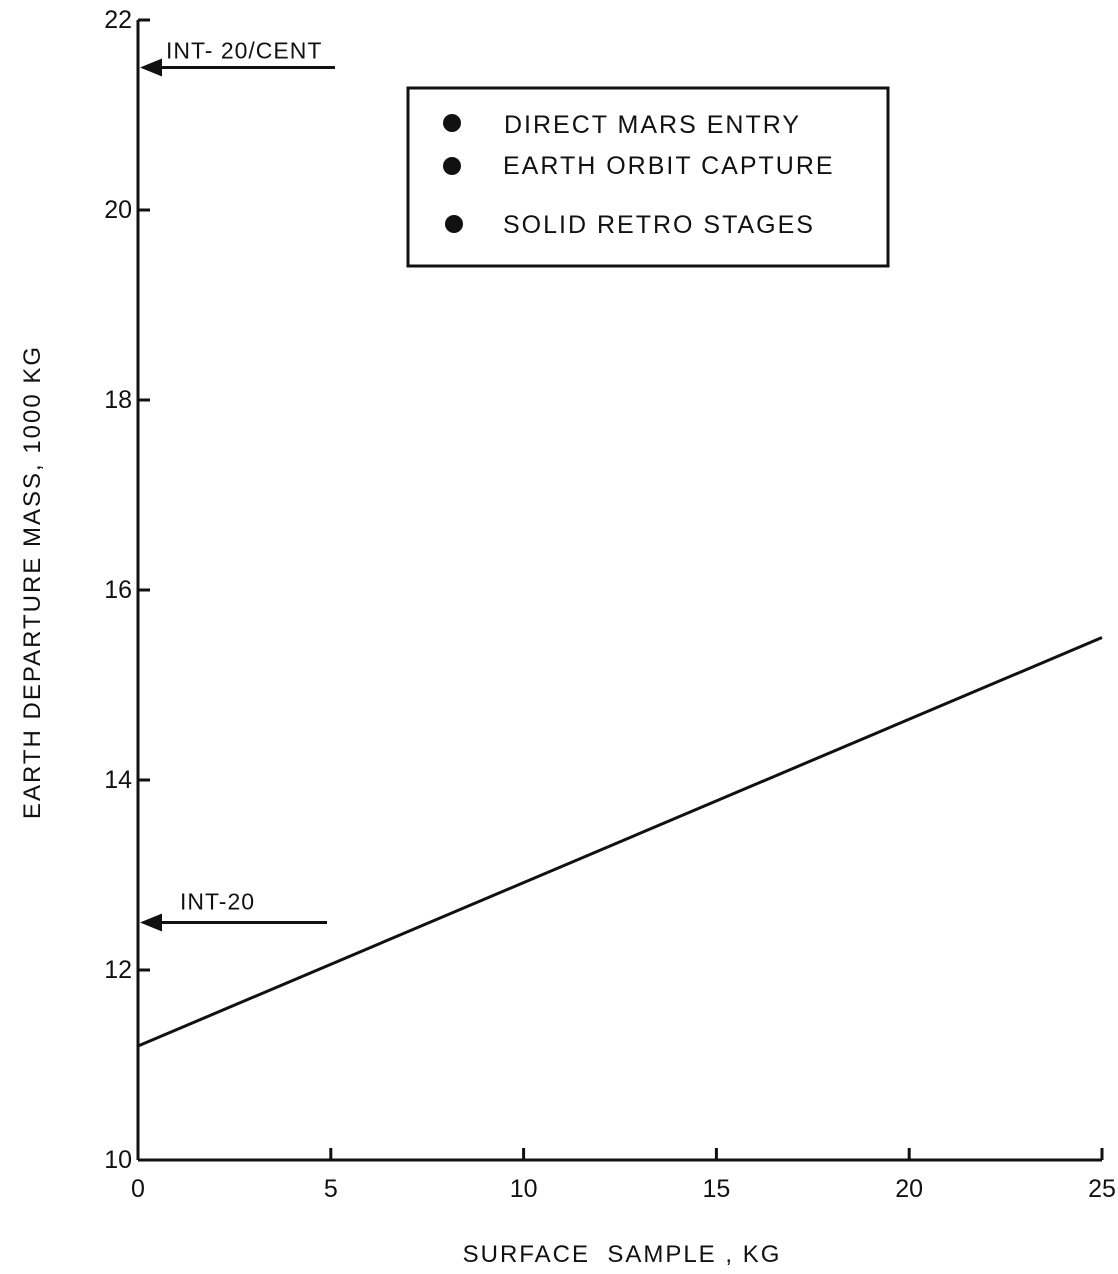 This screenshot has height=1274, width=1118. I want to click on x-tick-label-0: 0, so click(138, 1189).